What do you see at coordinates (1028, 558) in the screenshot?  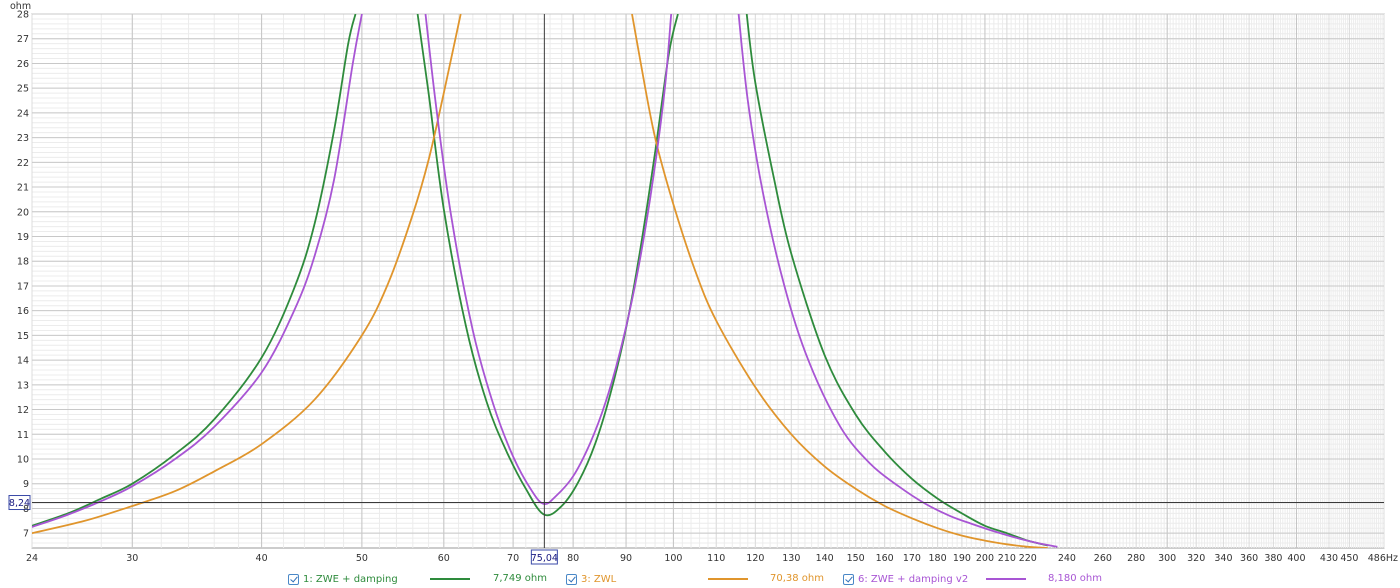 I see `x-tick-label: 220` at bounding box center [1028, 558].